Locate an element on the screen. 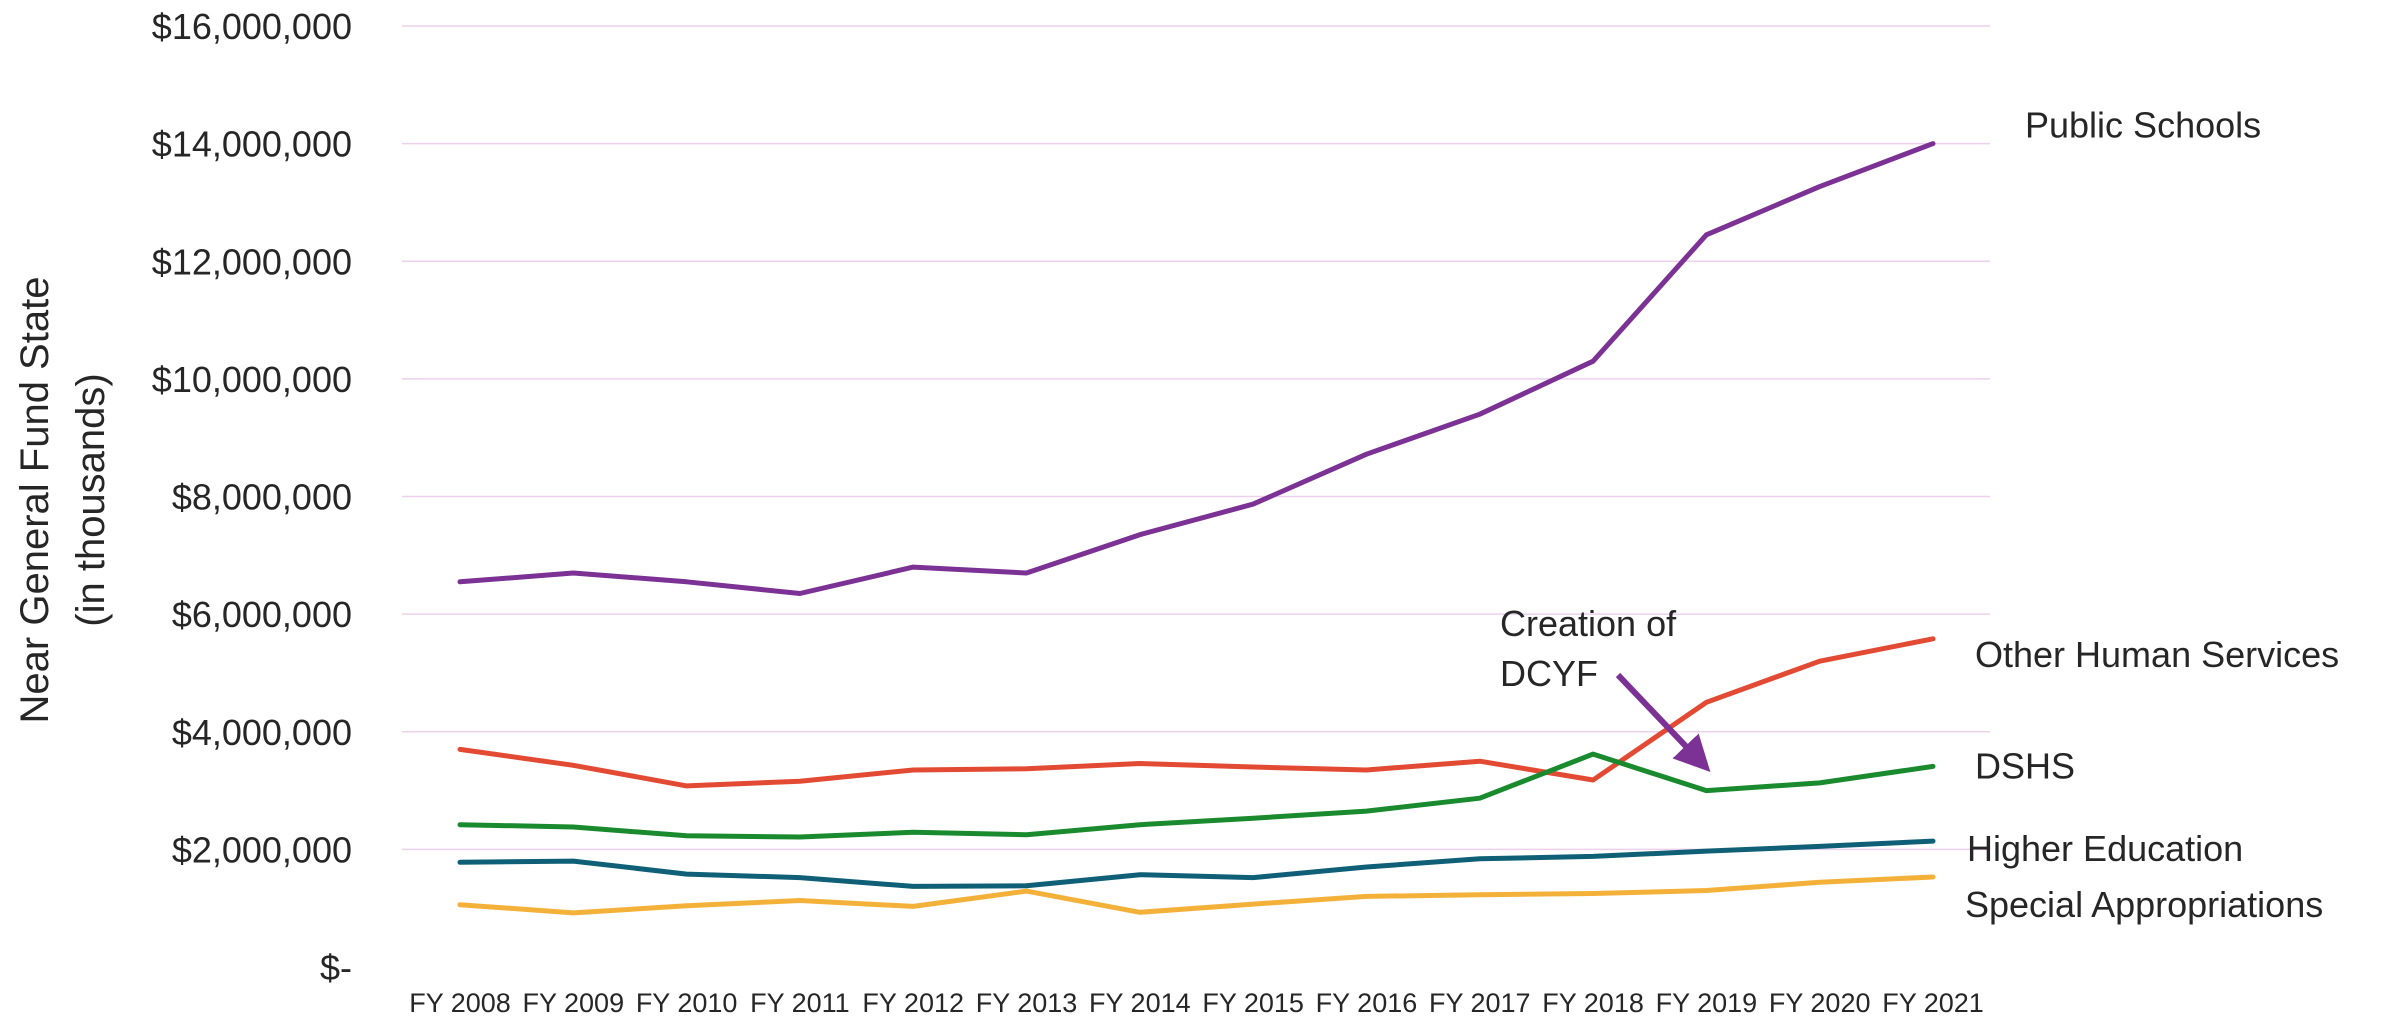 This screenshot has height=1018, width=2387. y-axis-title-line-2: (in thousands) is located at coordinates (91, 499).